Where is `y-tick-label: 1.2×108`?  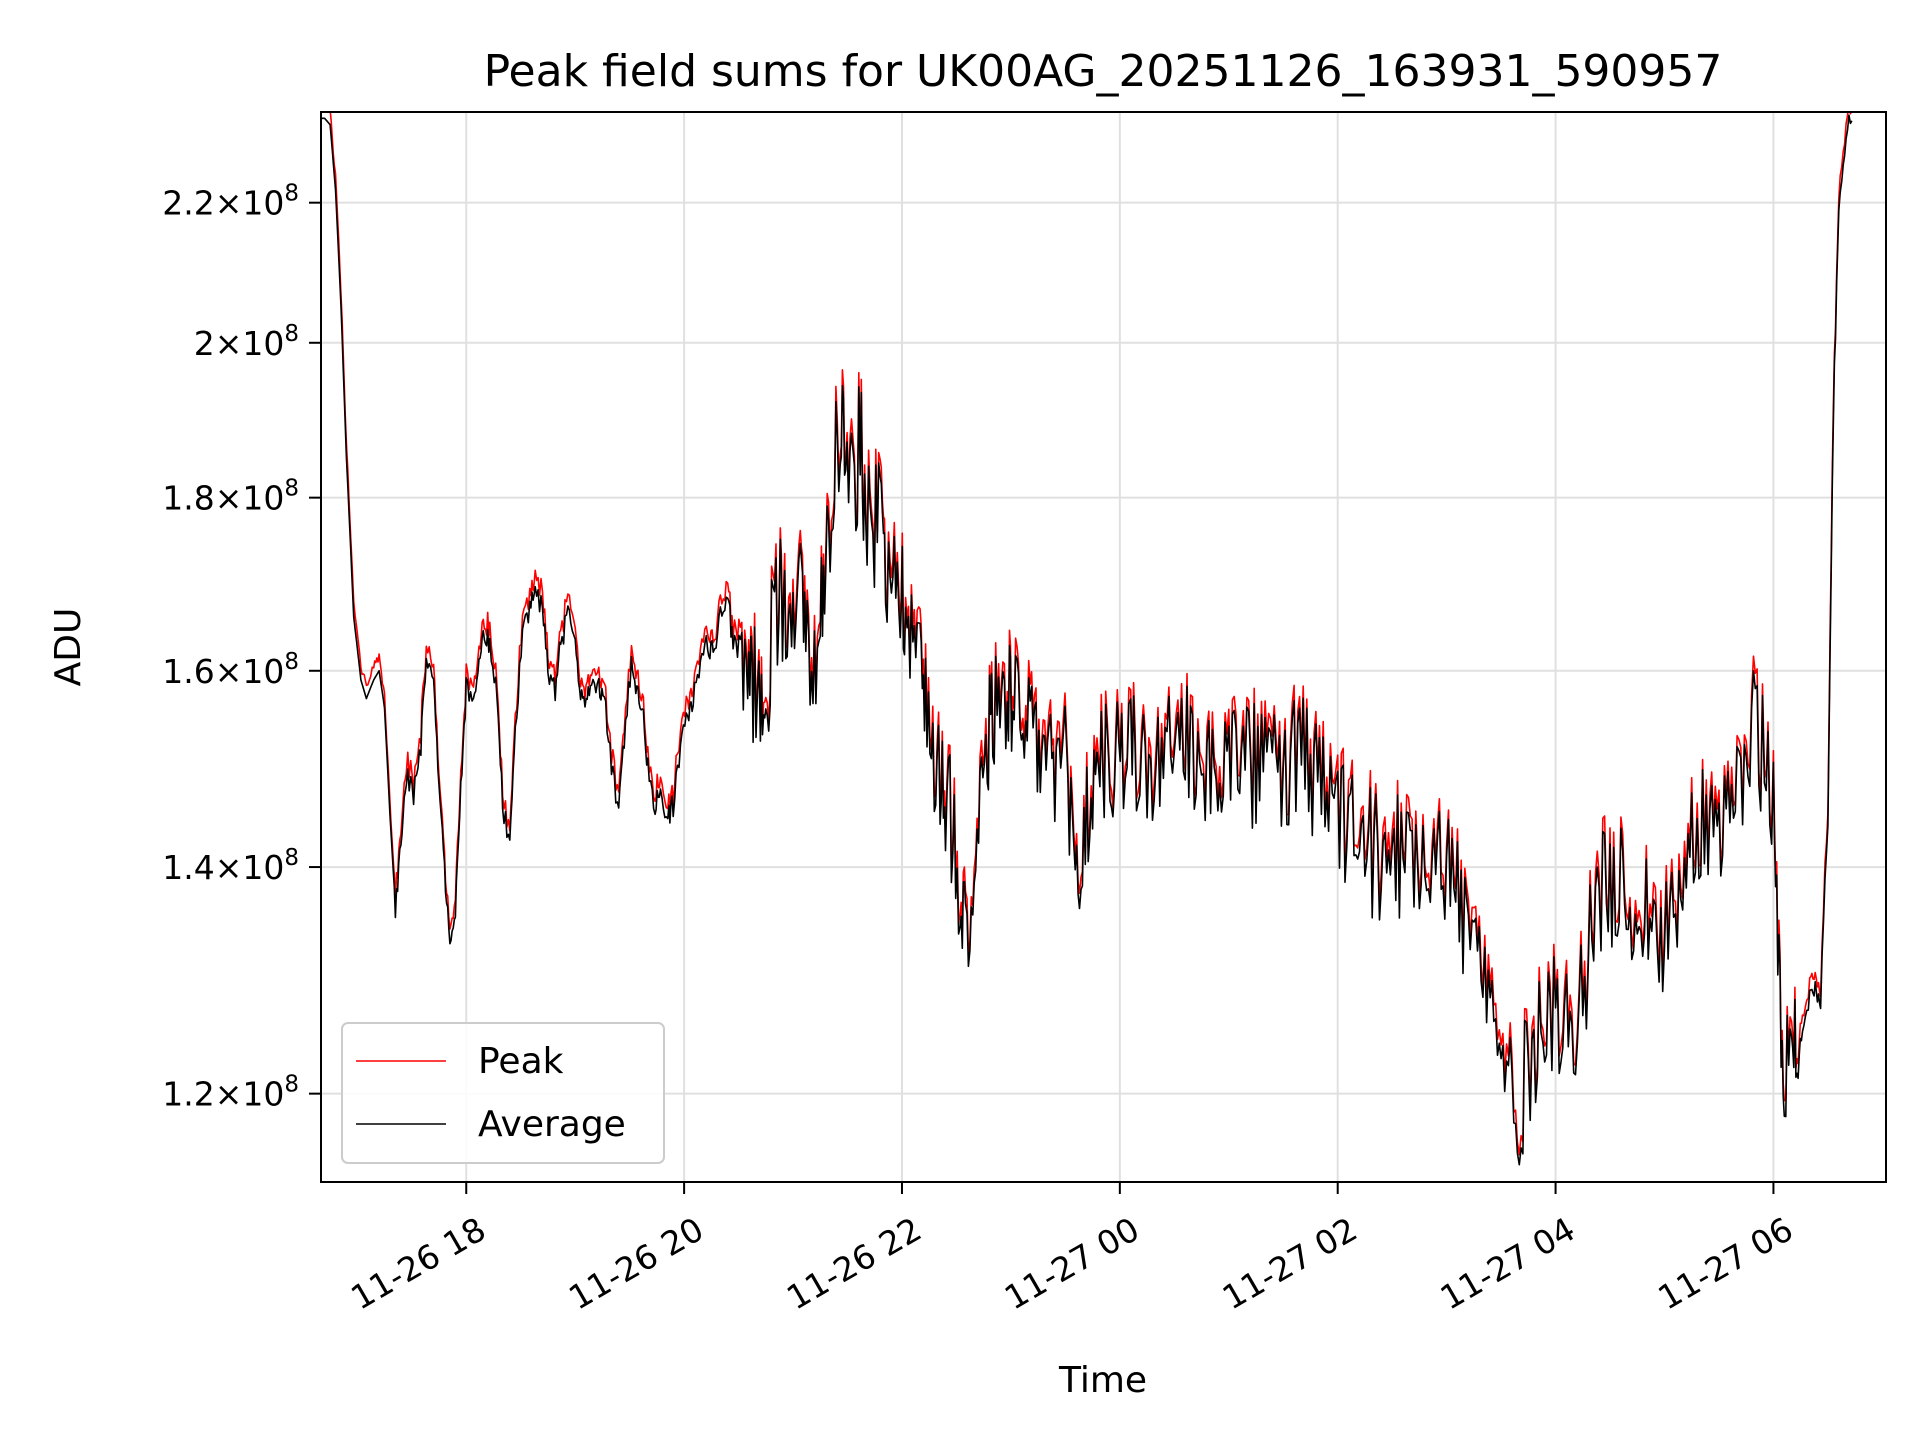
y-tick-label: 1.2×108 is located at coordinates (230, 1093).